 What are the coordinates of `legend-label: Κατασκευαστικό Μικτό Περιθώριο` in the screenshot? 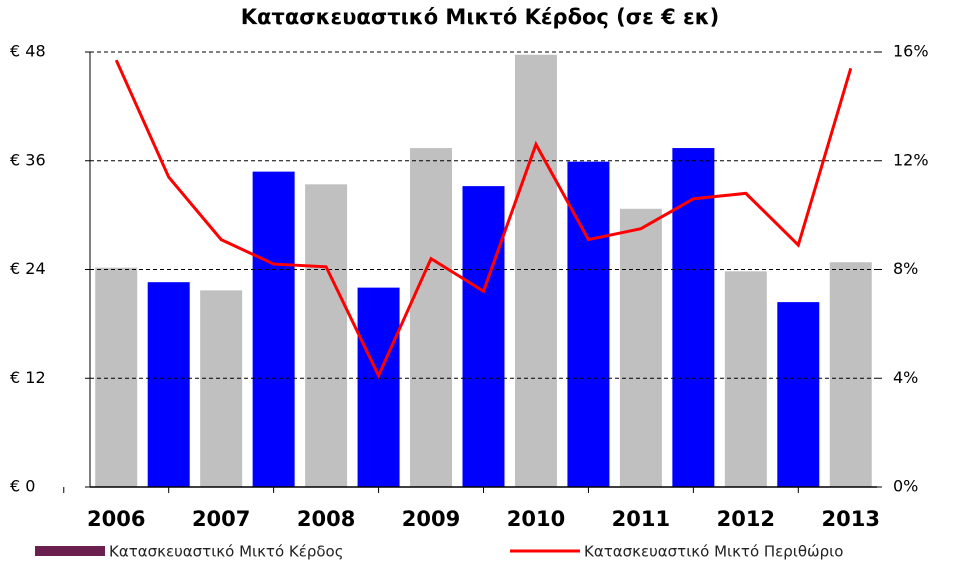 It's located at (713, 552).